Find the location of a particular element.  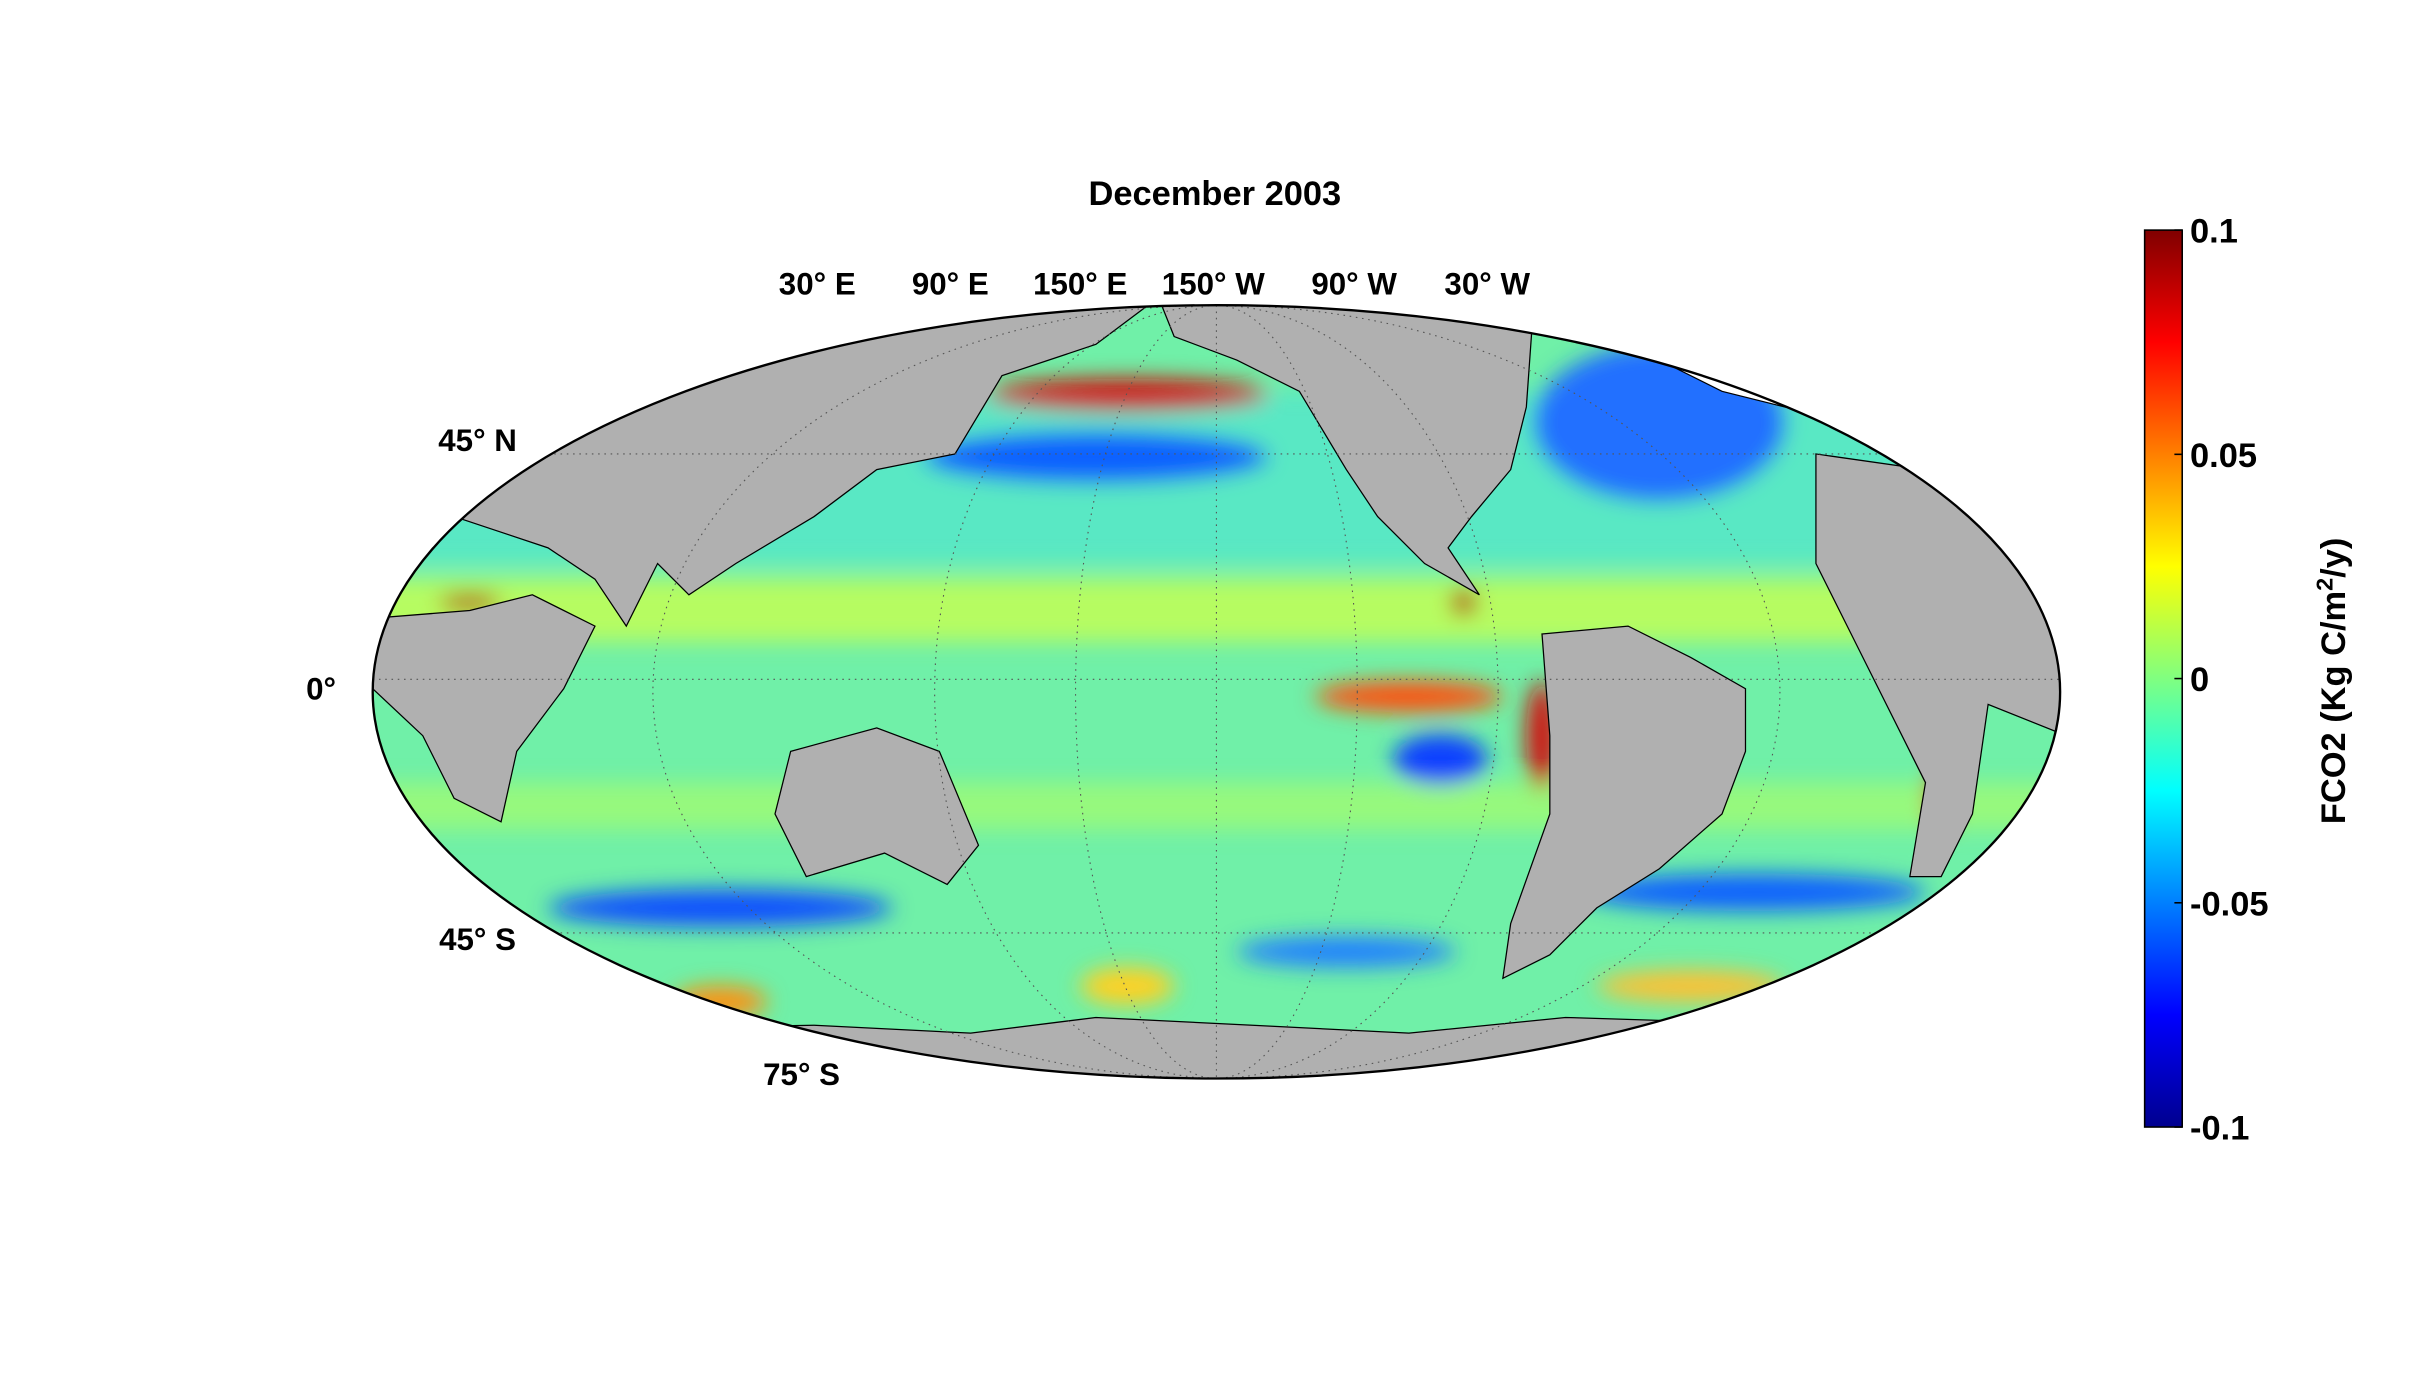

lon-label: 150° W is located at coordinates (1213, 283).